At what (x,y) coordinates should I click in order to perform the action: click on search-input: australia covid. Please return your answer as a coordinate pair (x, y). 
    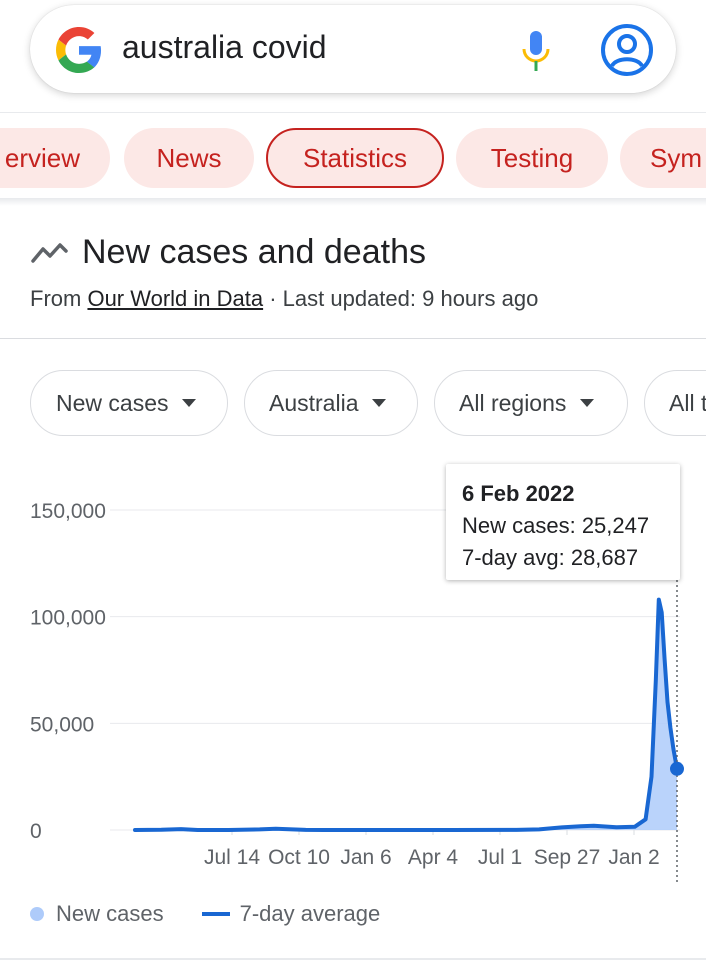
    Looking at the image, I should click on (224, 47).